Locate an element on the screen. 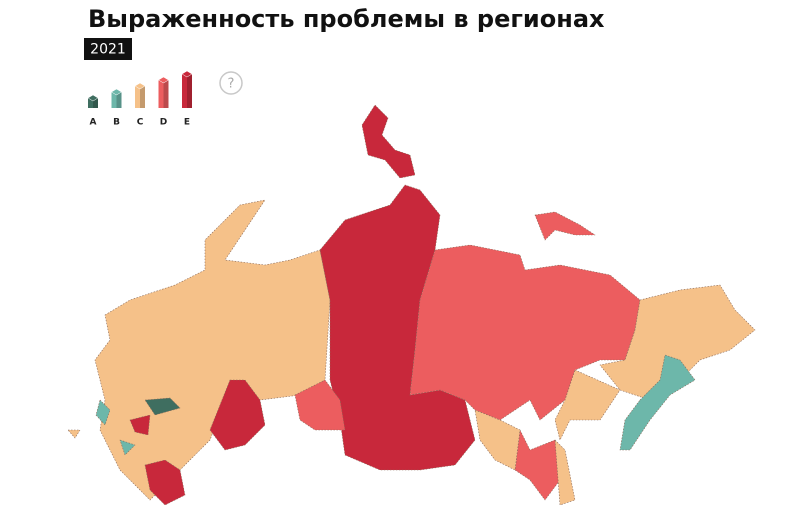 The image size is (800, 531). year-badge is located at coordinates (108, 49).